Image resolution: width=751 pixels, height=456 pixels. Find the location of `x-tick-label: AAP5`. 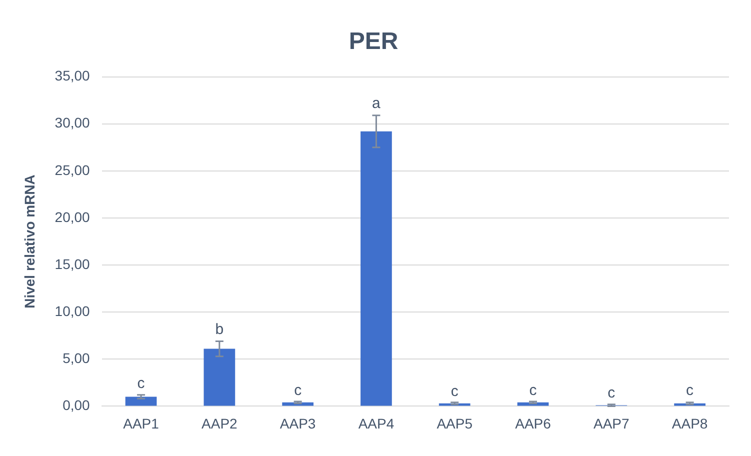

x-tick-label: AAP5 is located at coordinates (454, 423).